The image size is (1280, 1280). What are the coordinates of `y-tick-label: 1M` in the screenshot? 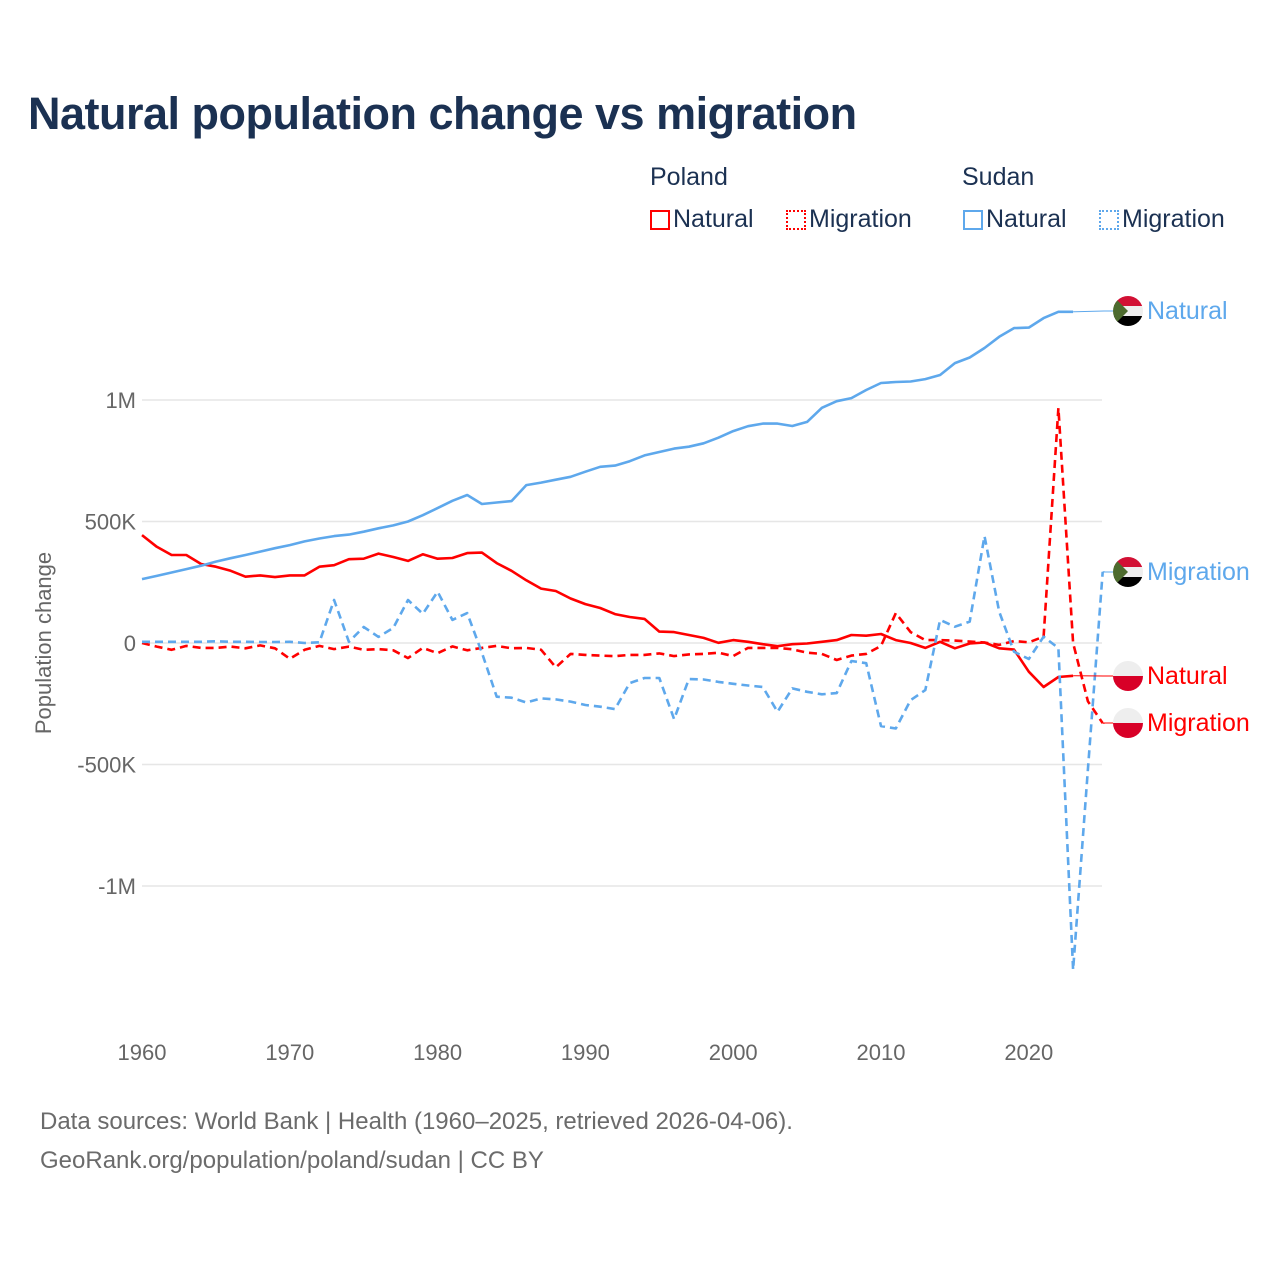 It's located at (120, 400).